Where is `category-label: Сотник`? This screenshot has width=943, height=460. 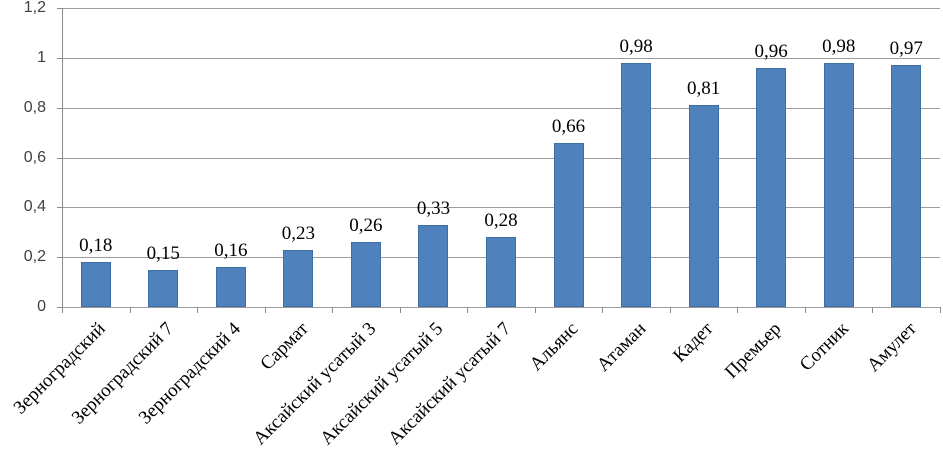 category-label: Сотник is located at coordinates (824, 347).